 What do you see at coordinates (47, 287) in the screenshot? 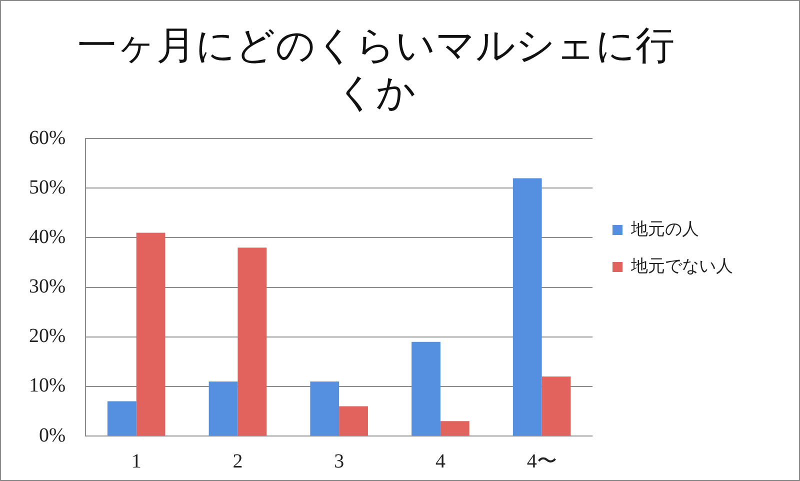
I see `y-tick-label: 30%` at bounding box center [47, 287].